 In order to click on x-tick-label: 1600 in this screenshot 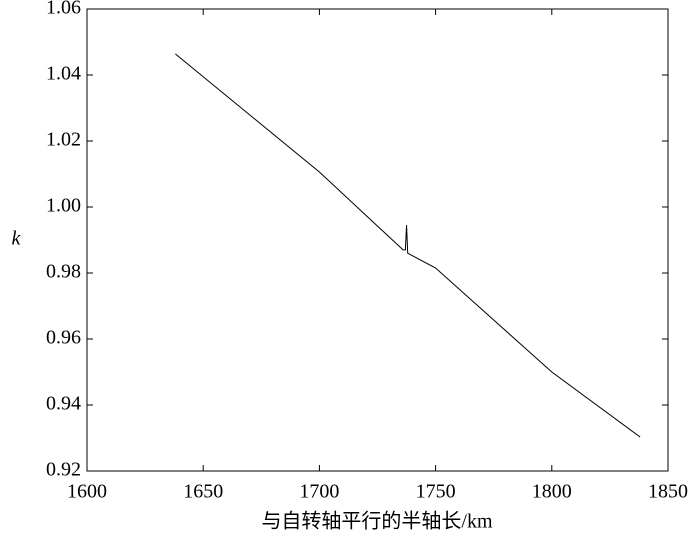, I will do `click(87, 492)`.